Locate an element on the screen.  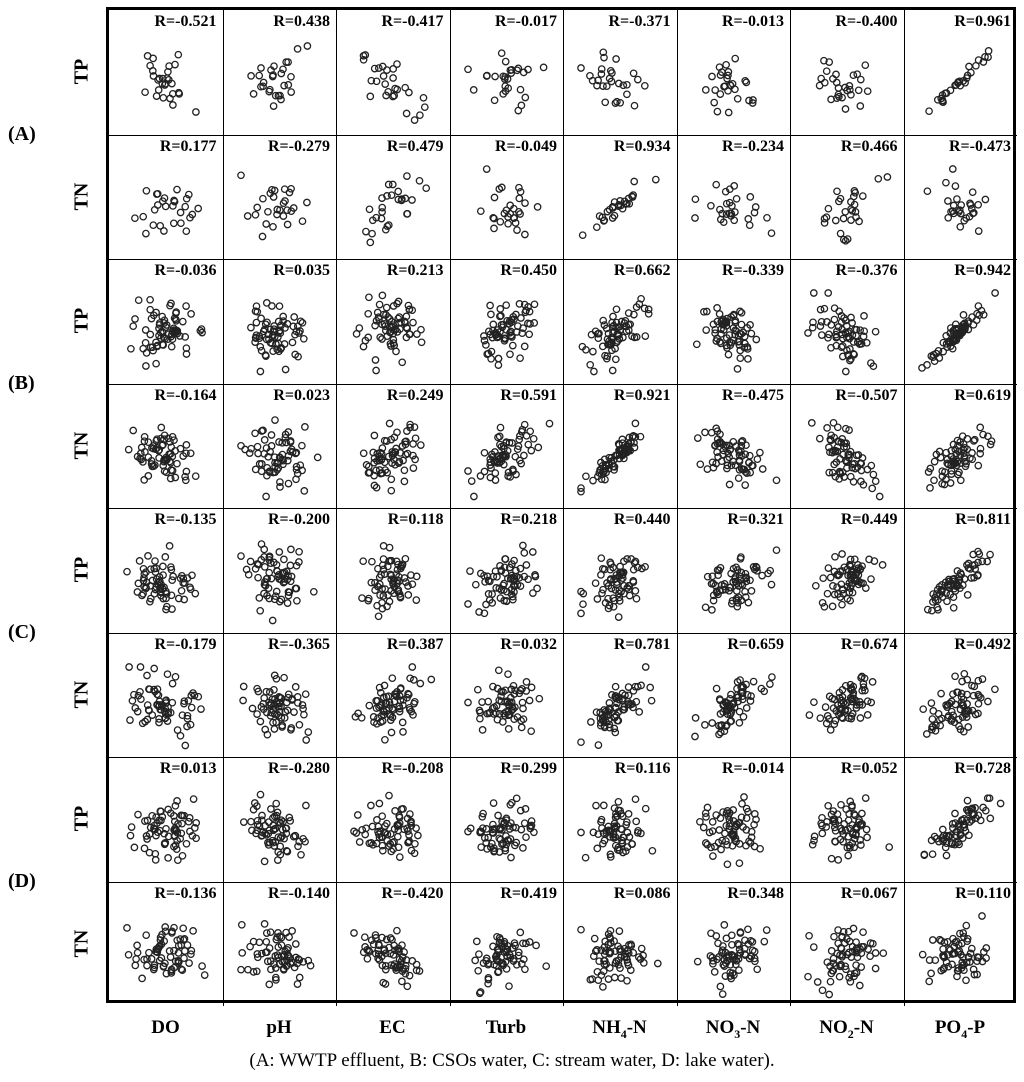
scatter-panel: R=0.674 is located at coordinates (847, 695).